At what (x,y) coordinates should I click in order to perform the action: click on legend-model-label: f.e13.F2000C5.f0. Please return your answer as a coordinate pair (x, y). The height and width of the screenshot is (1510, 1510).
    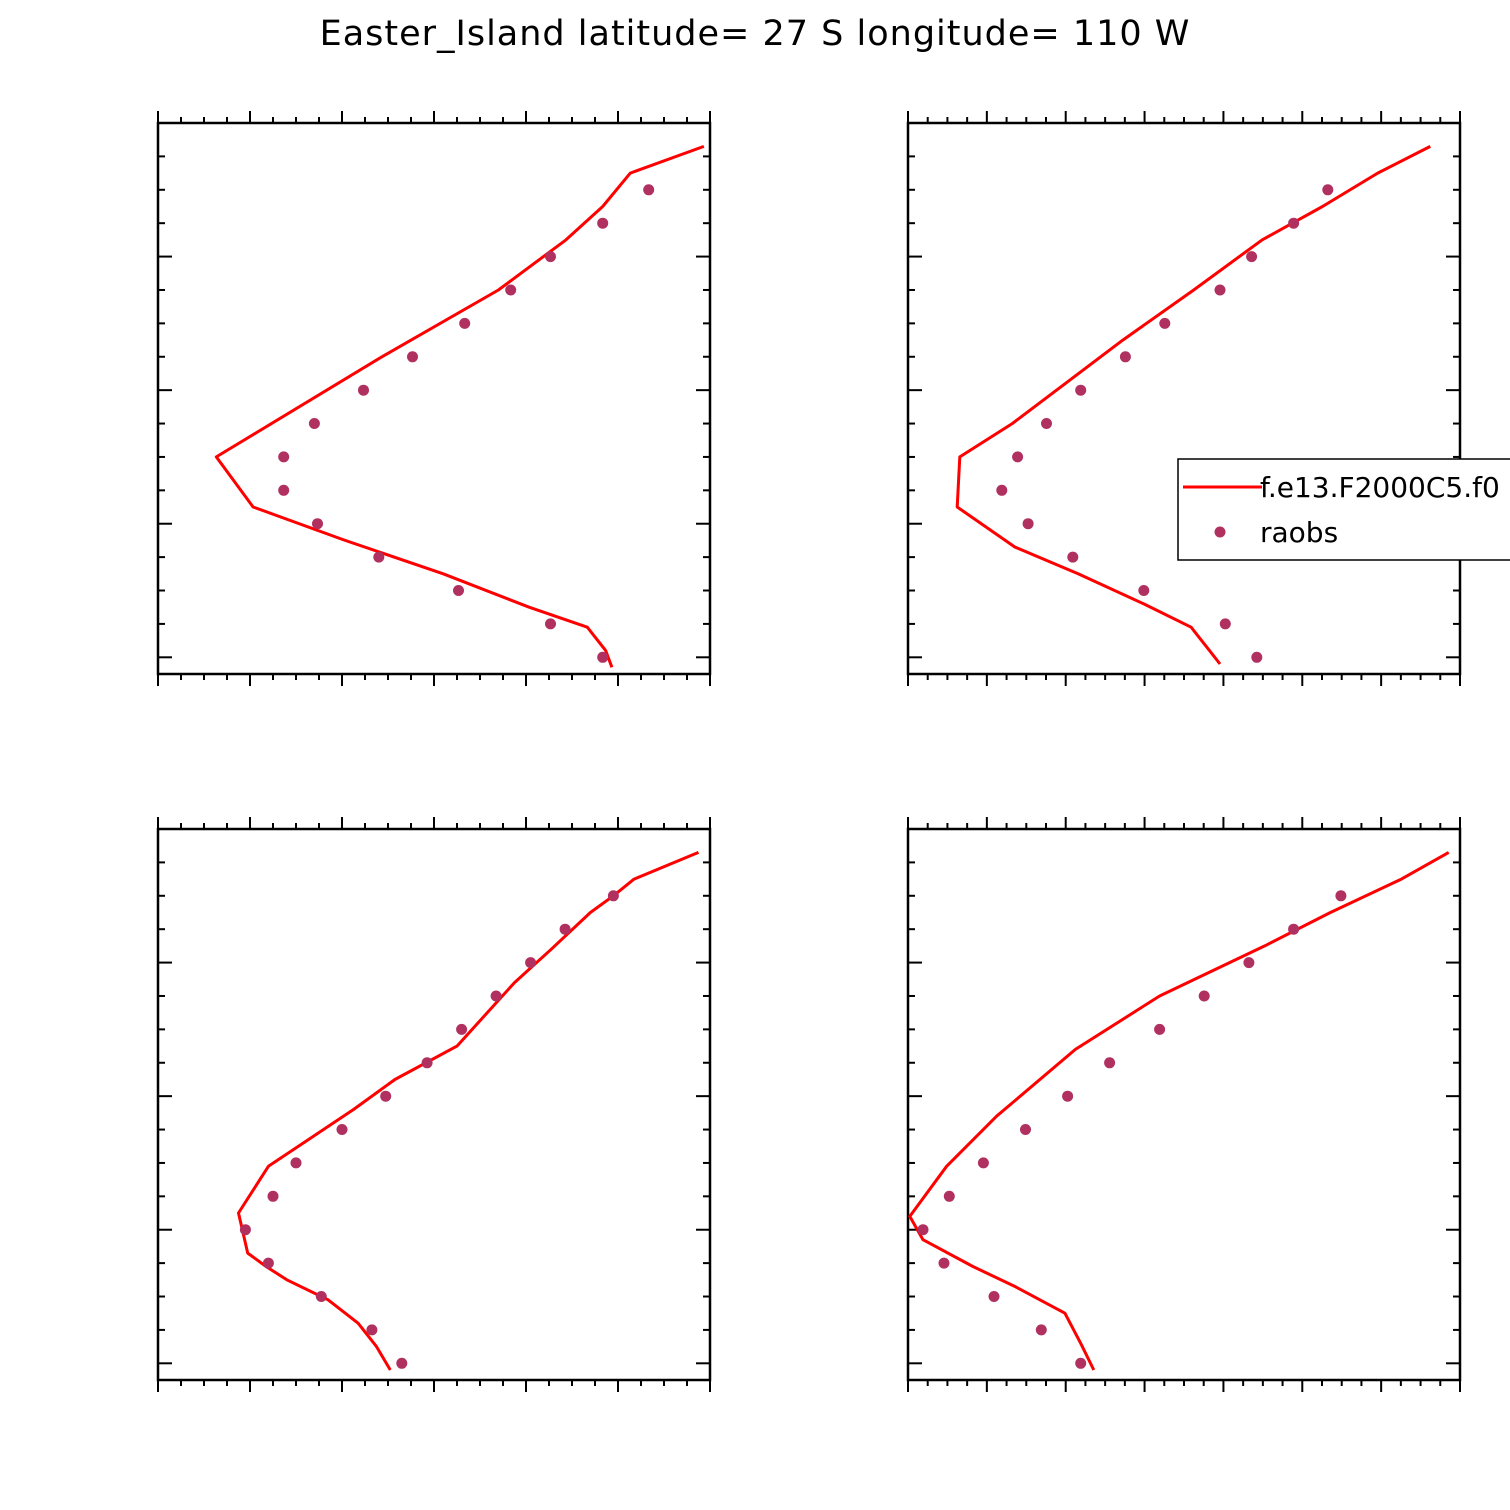
    Looking at the image, I should click on (1380, 487).